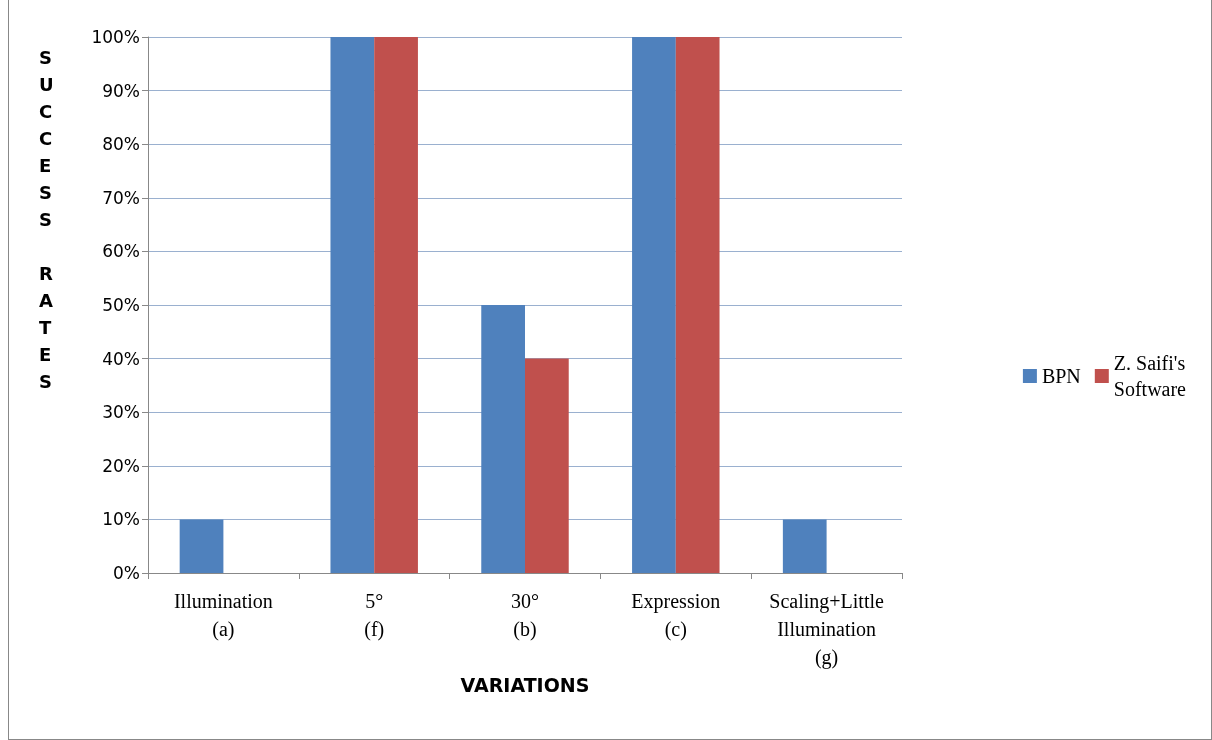 The width and height of the screenshot is (1212, 740). Describe the element at coordinates (126, 573) in the screenshot. I see `y-tick-label: 0%` at that location.